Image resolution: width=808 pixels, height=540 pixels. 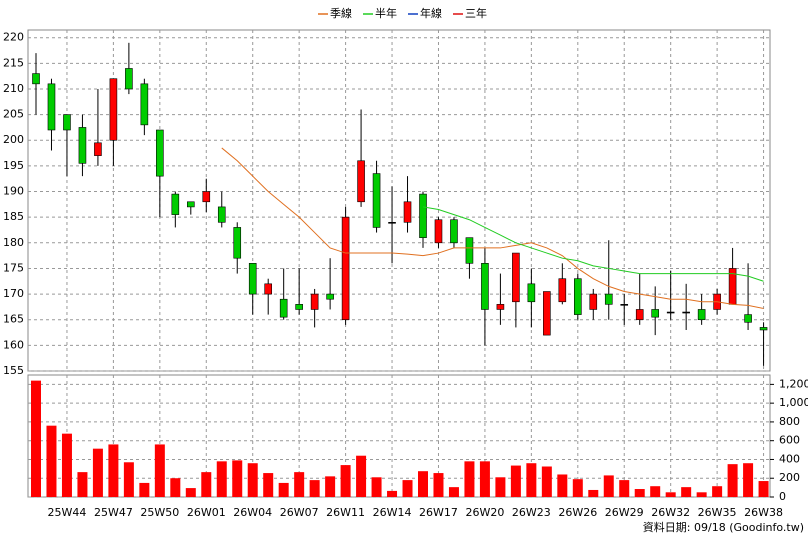 What do you see at coordinates (13, 216) in the screenshot?
I see `y-tick-label: 185` at bounding box center [13, 216].